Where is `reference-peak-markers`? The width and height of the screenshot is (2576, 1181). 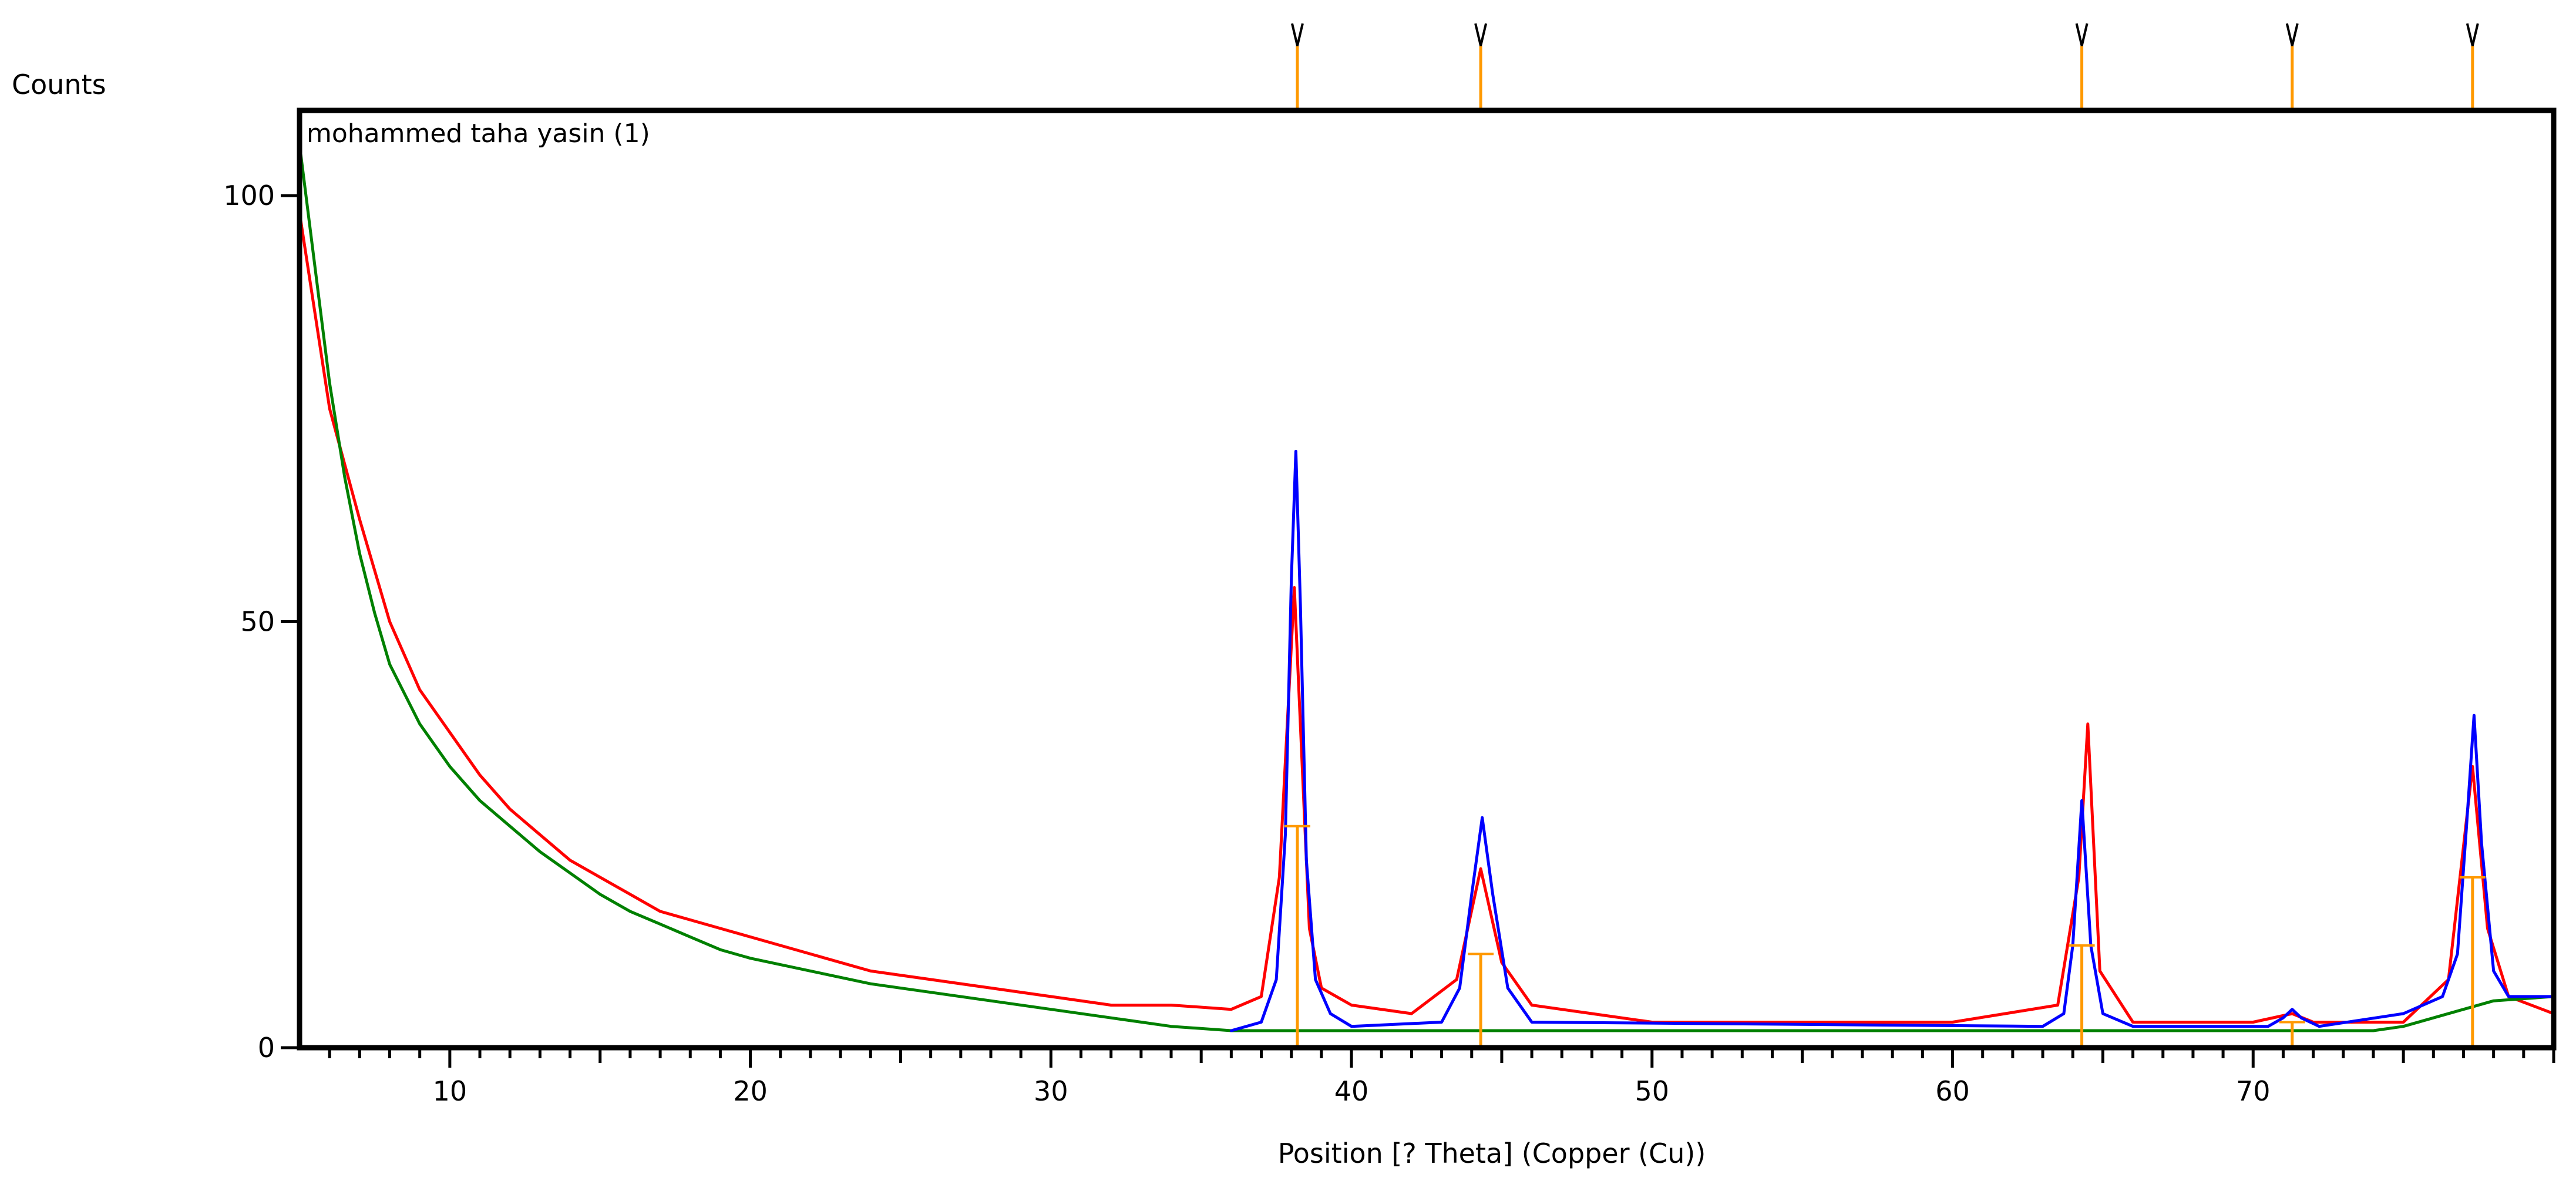
reference-peak-markers is located at coordinates (1885, 66).